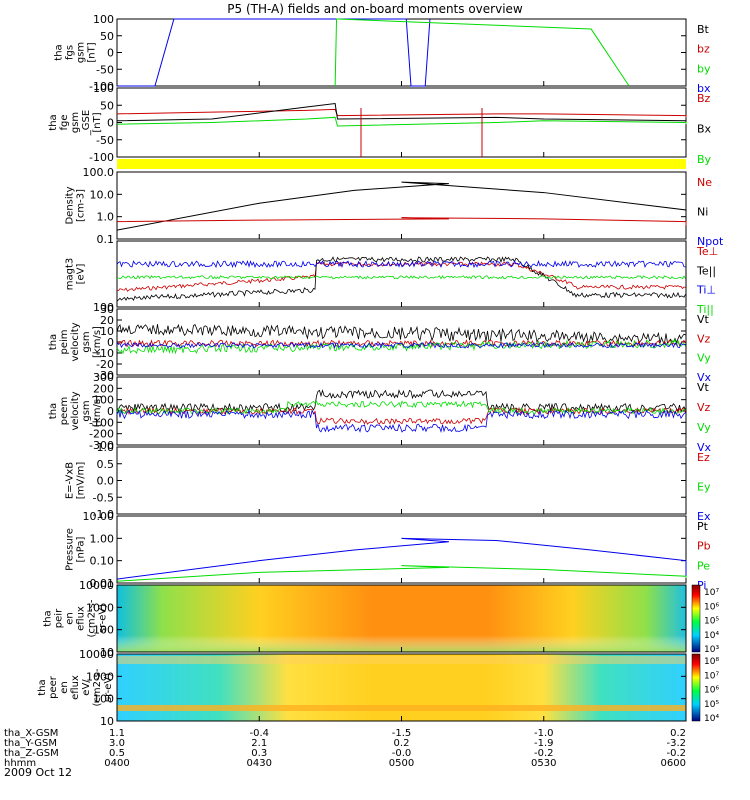  What do you see at coordinates (401, 164) in the screenshot?
I see `mode-bar` at bounding box center [401, 164].